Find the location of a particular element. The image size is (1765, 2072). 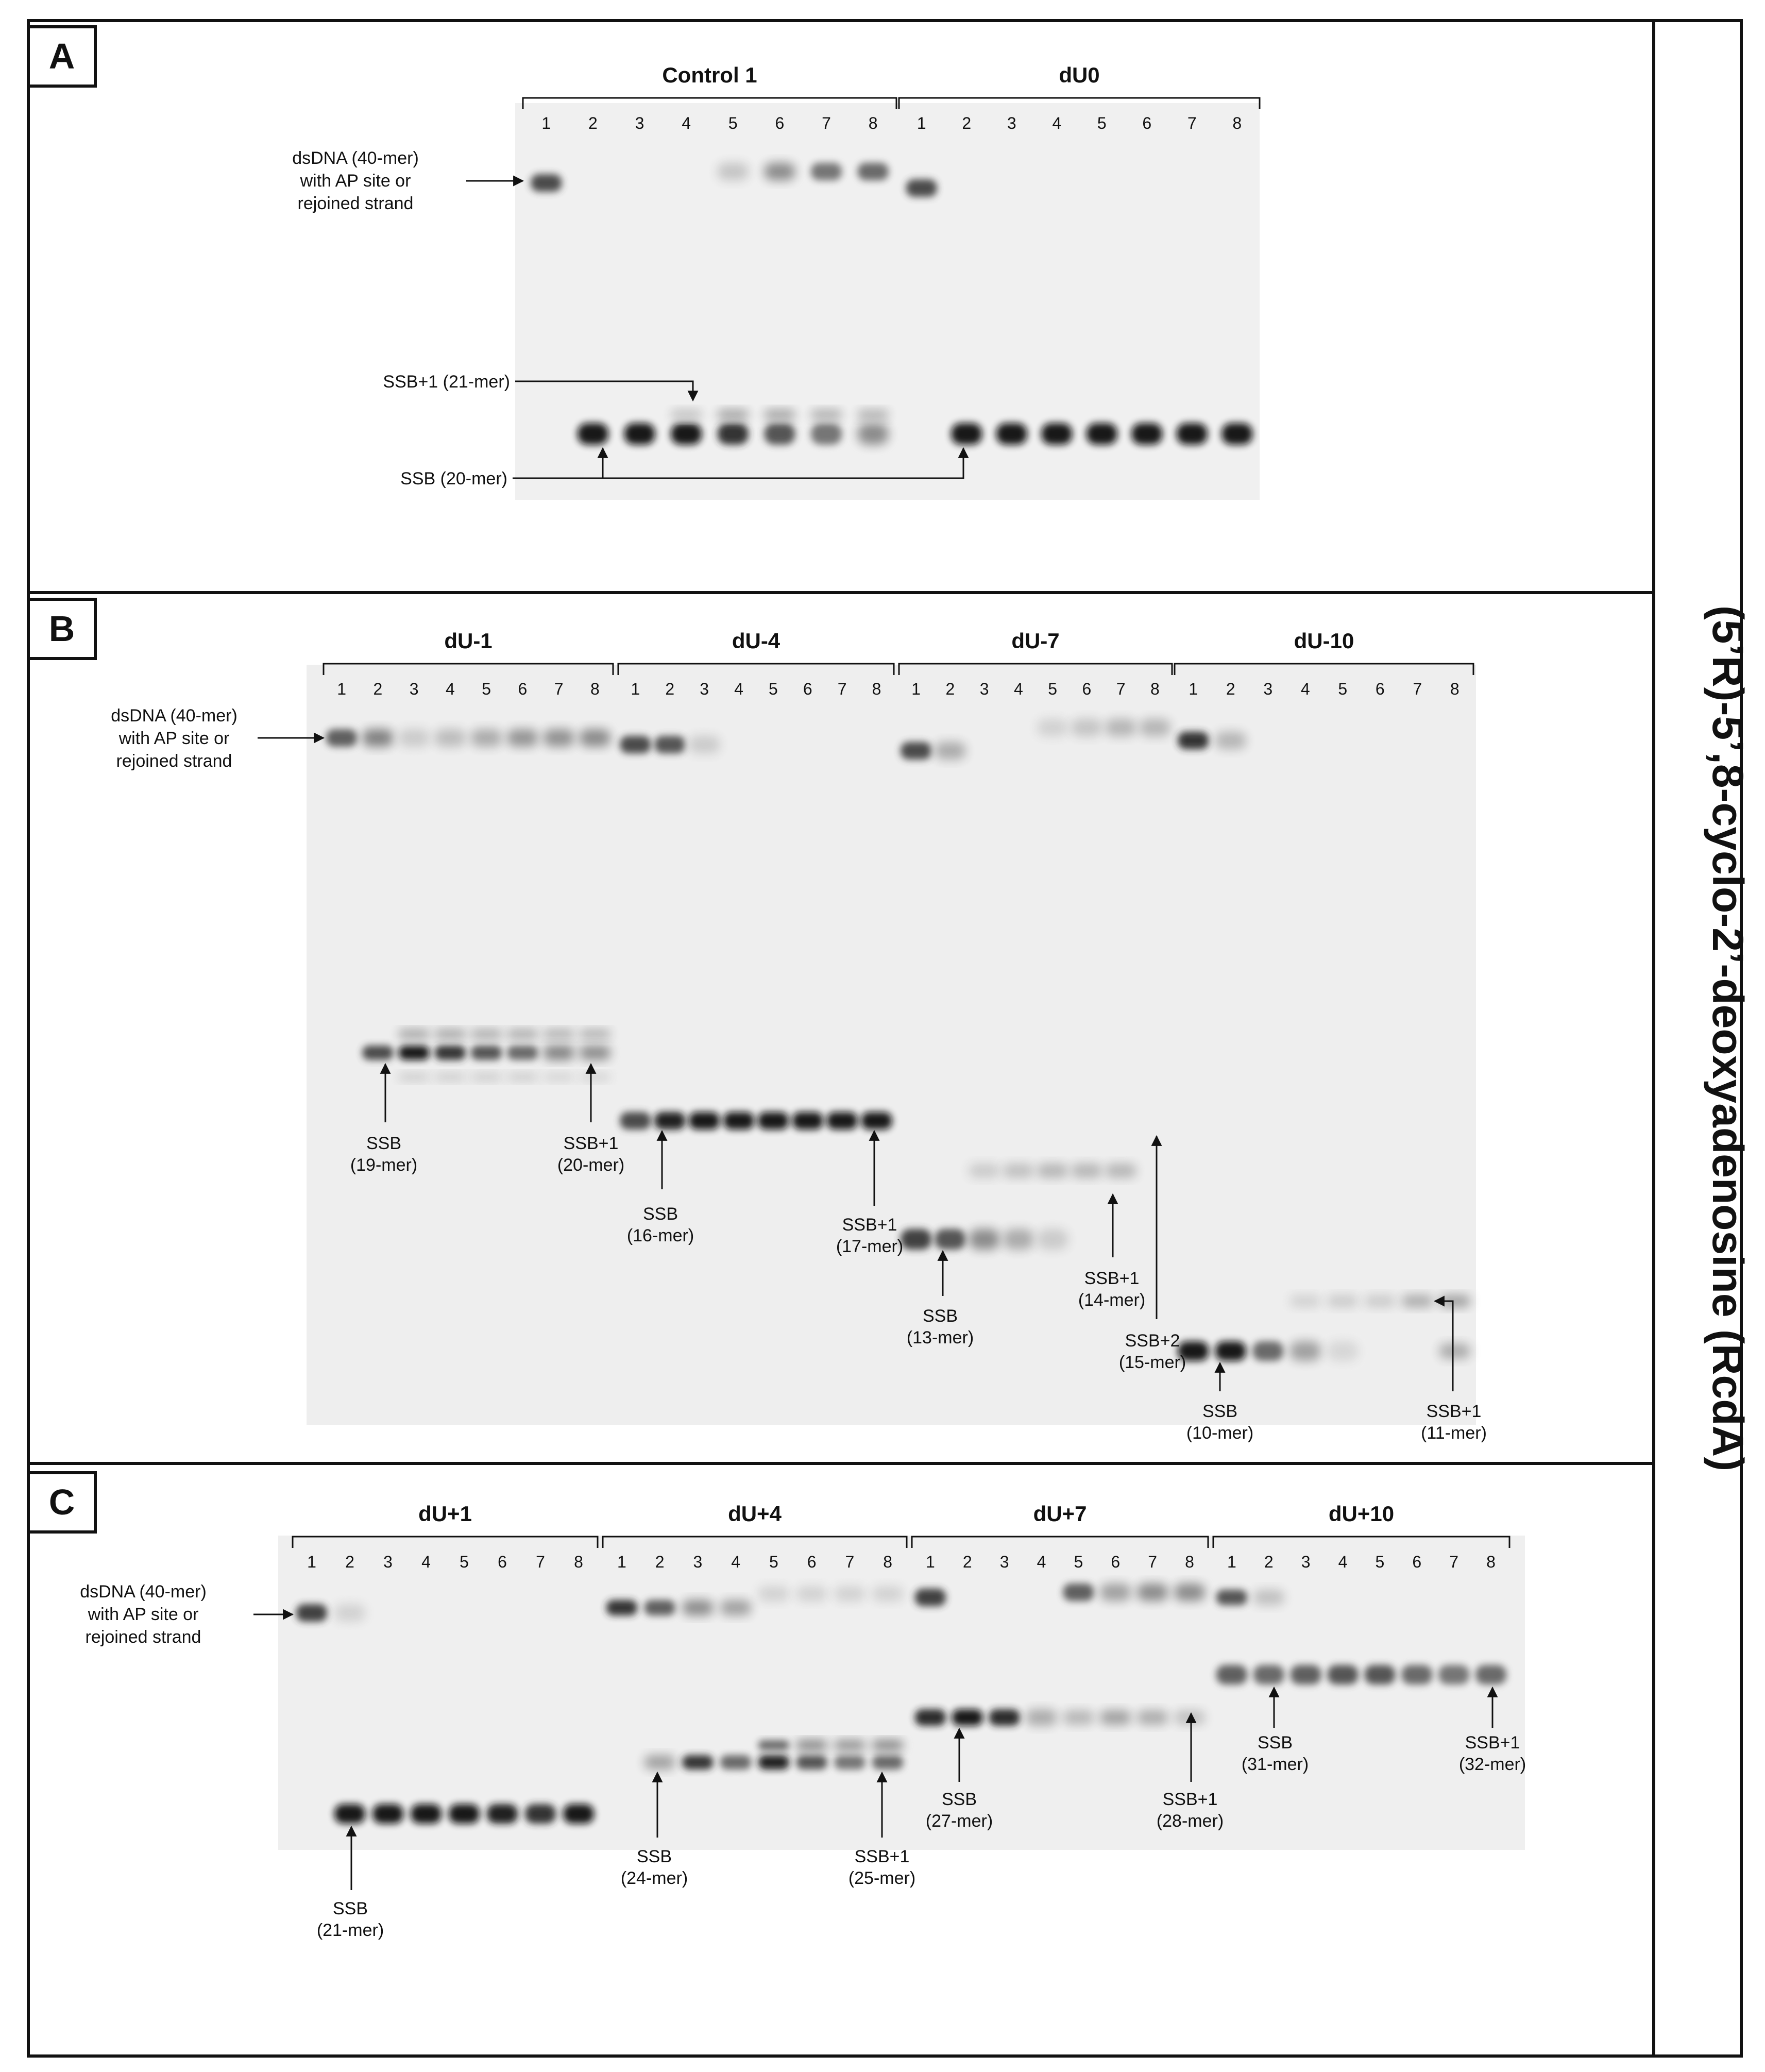

ssb-plus2-label-B-15mer: SSB+2 (15-mer) is located at coordinates (1152, 1352).